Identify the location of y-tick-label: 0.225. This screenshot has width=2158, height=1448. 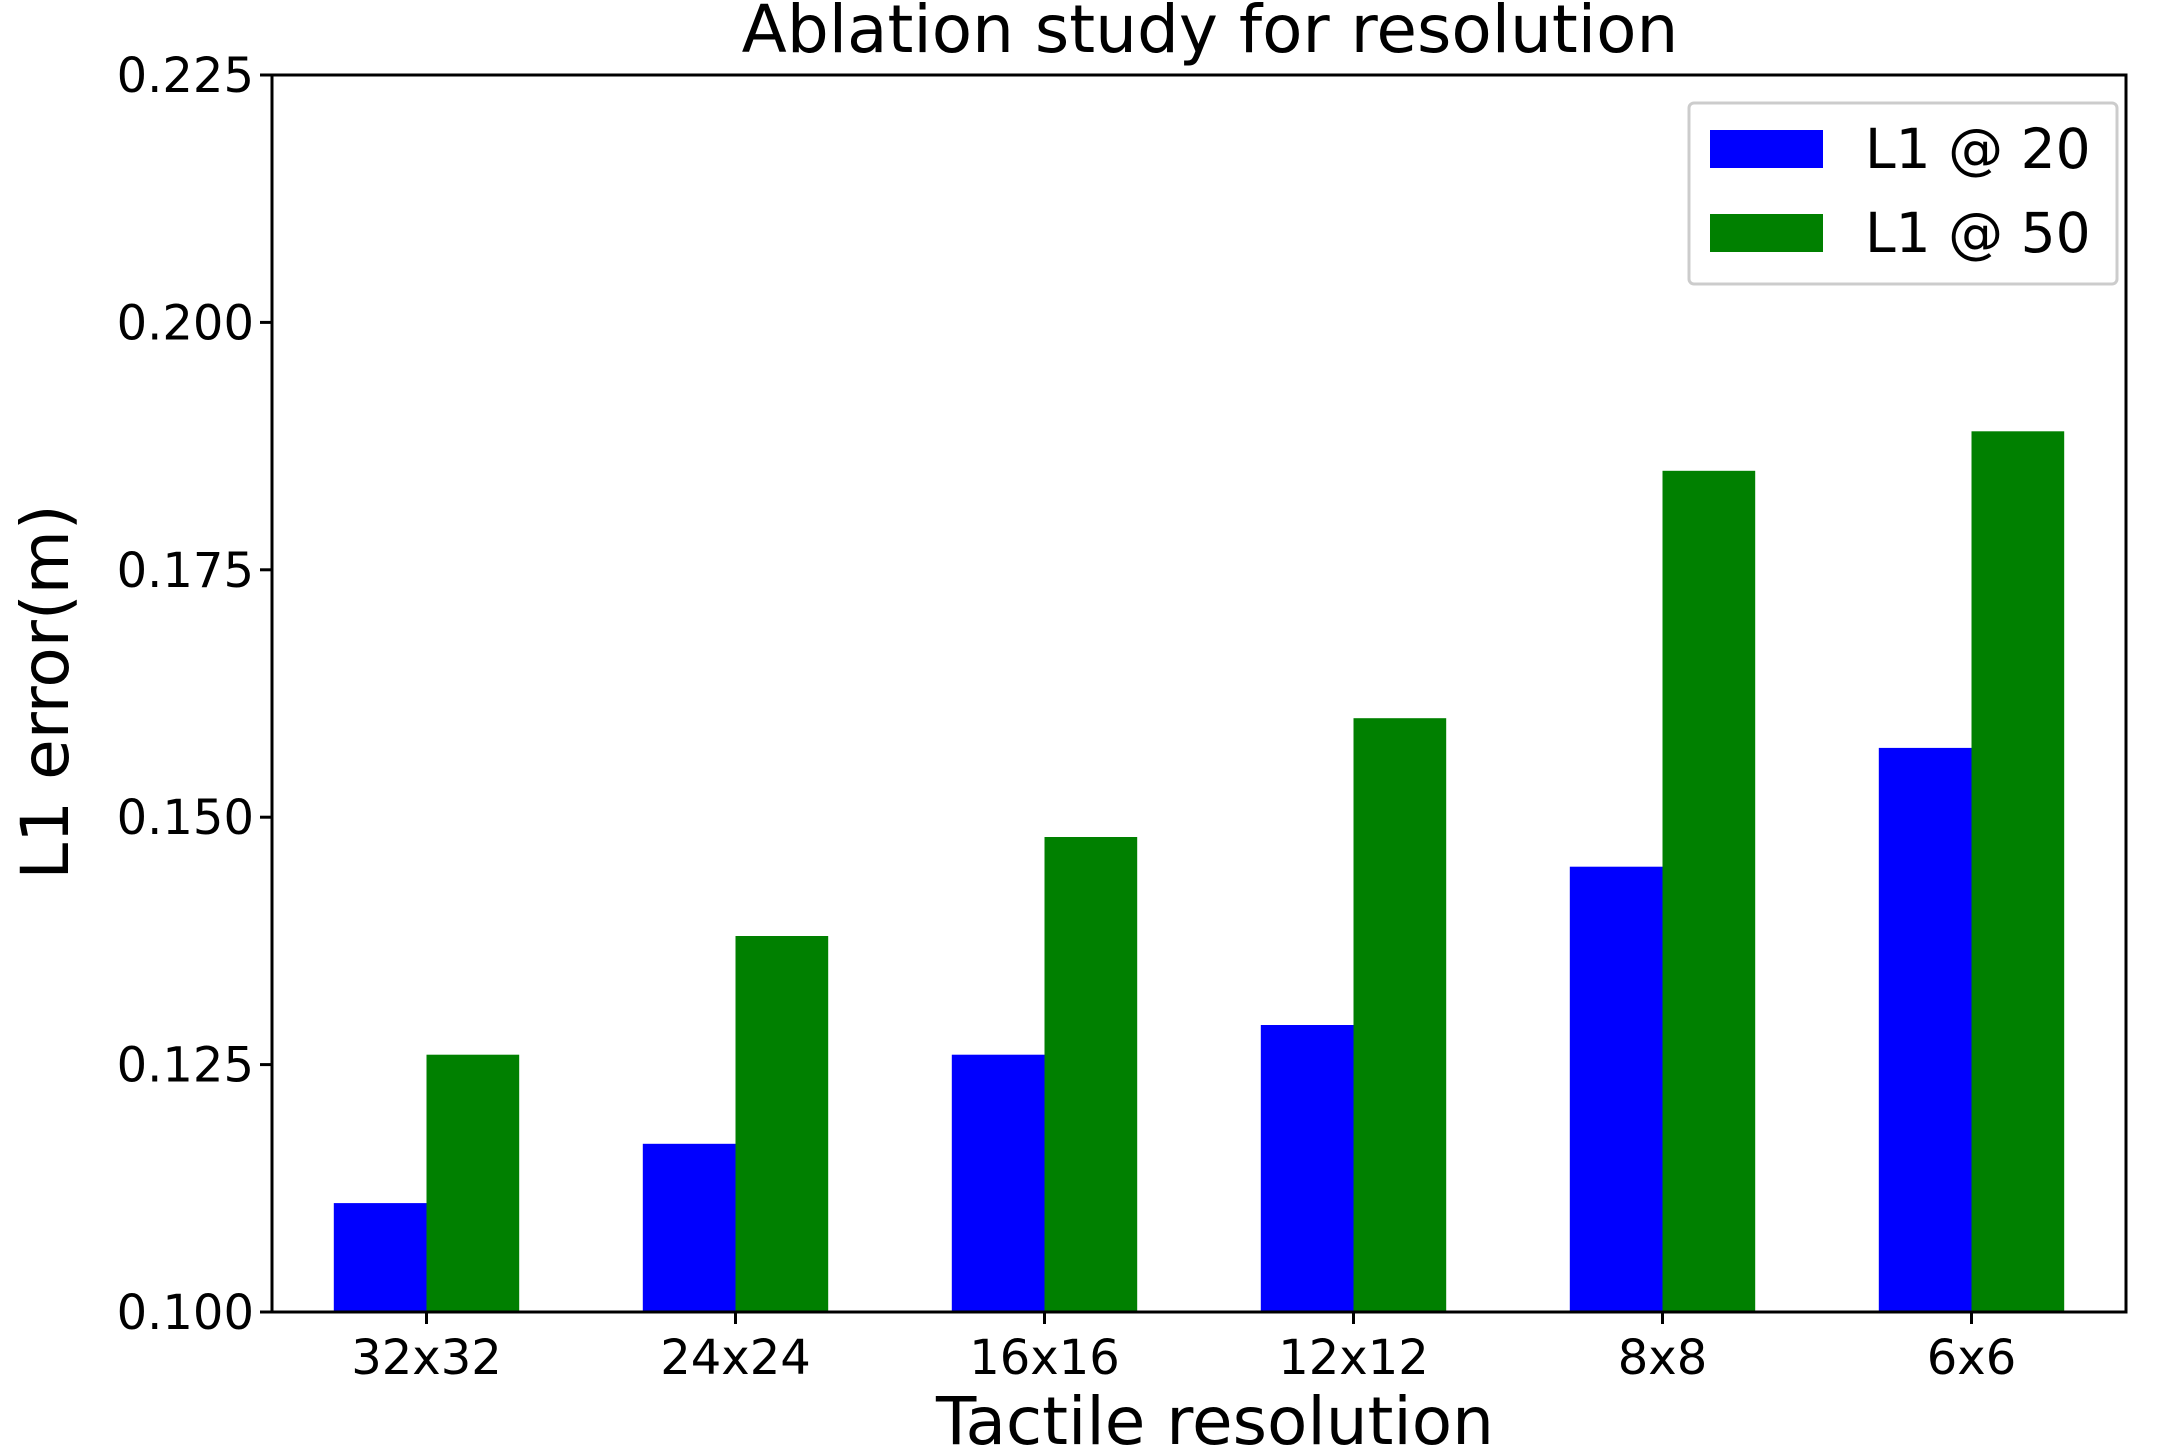
(185, 76).